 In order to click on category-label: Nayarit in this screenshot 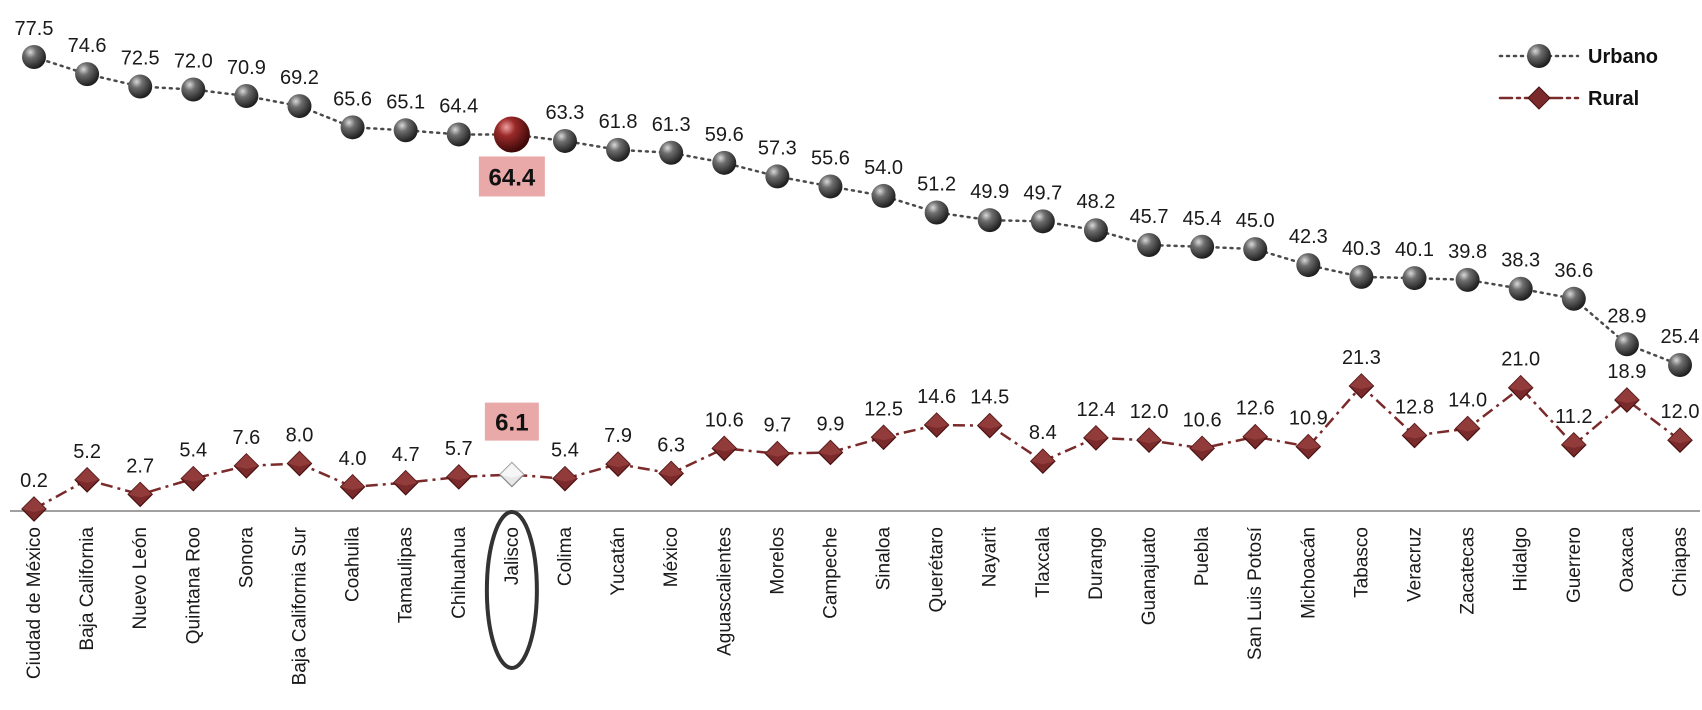, I will do `click(990, 556)`.